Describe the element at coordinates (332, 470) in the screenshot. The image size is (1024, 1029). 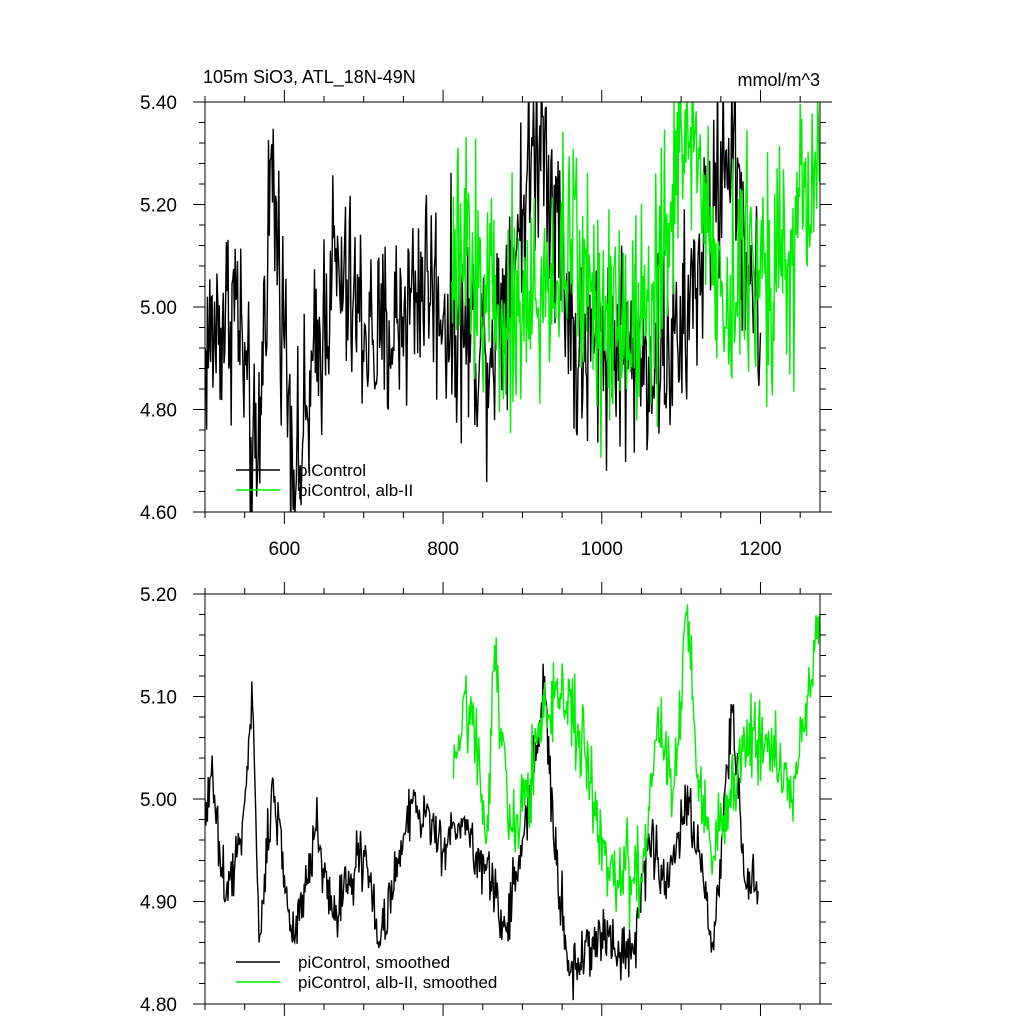
I see `legend-label: piControl` at that location.